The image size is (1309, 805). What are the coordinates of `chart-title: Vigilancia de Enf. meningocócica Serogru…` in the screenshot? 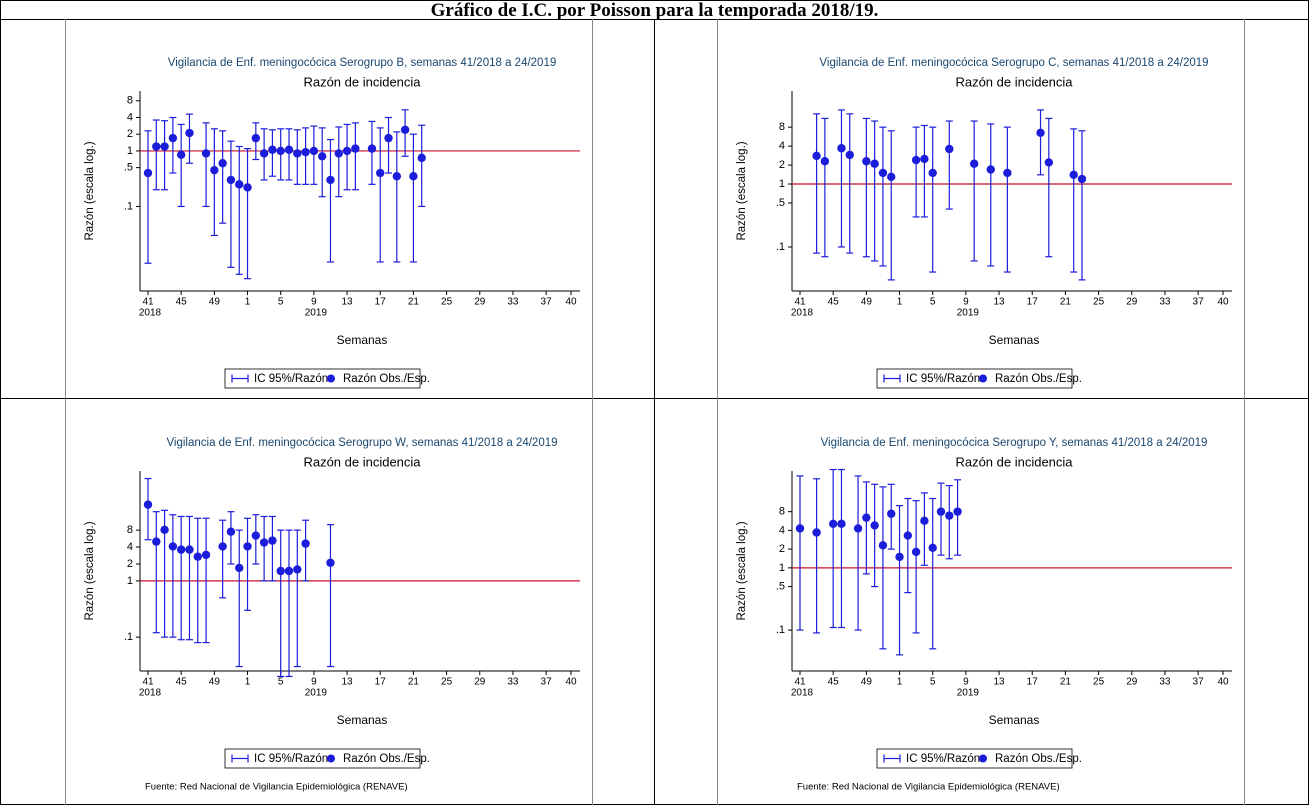 It's located at (361, 443).